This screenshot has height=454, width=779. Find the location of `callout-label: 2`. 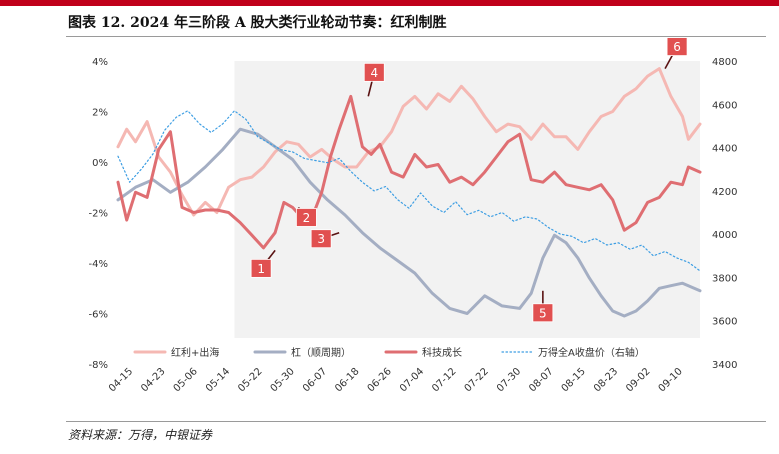

callout-label: 2 is located at coordinates (307, 218).